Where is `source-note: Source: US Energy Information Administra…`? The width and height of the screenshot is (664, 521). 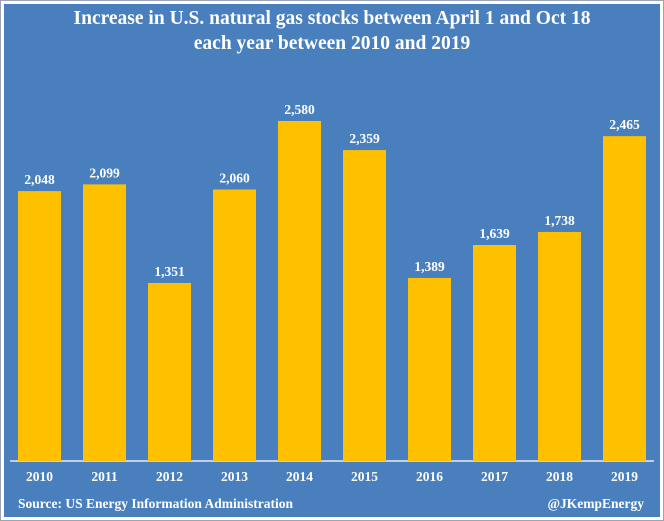
source-note: Source: US Energy Information Administra… is located at coordinates (156, 503).